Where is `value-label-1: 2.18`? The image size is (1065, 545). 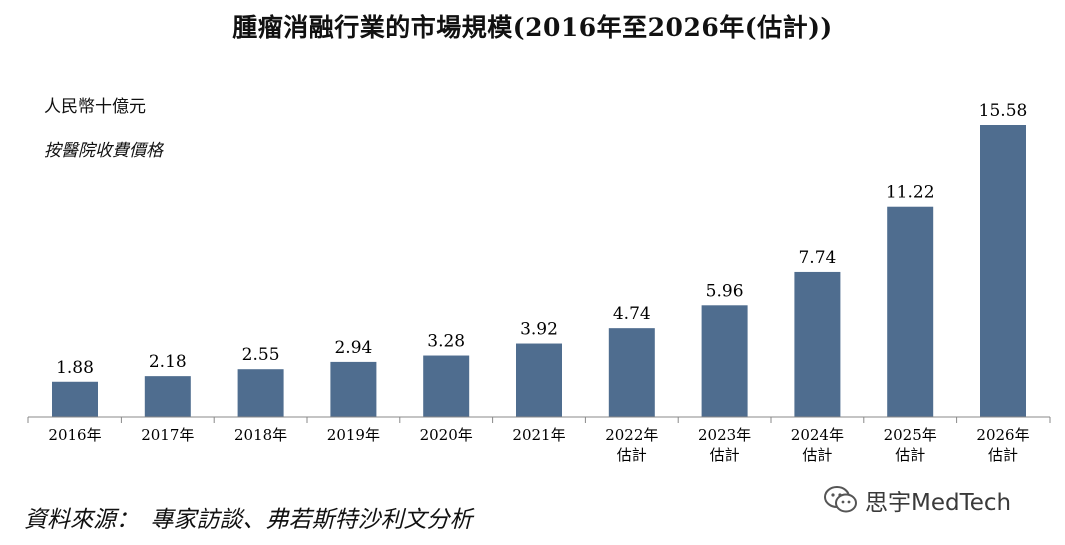
value-label-1: 2.18 is located at coordinates (168, 362).